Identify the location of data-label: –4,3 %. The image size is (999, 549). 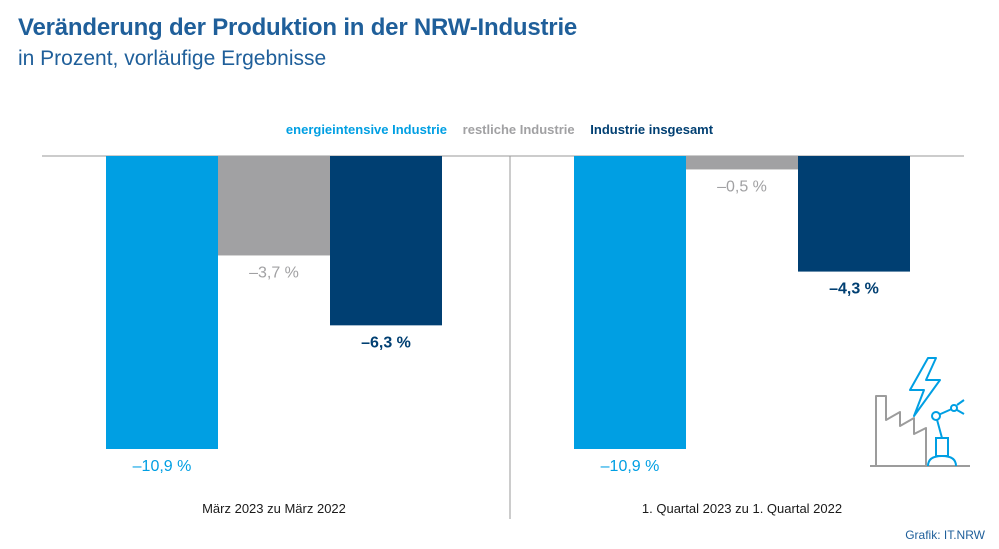
(854, 289).